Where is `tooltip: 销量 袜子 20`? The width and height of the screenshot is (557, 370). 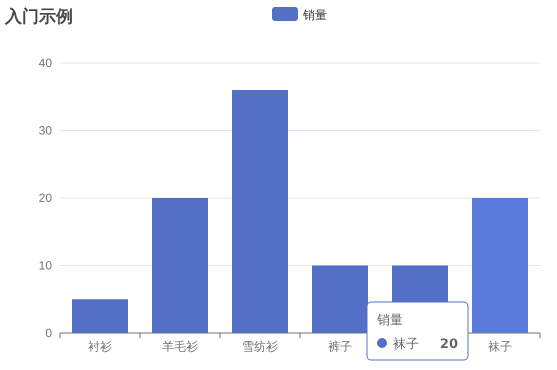
tooltip: 销量 袜子 20 is located at coordinates (417, 331).